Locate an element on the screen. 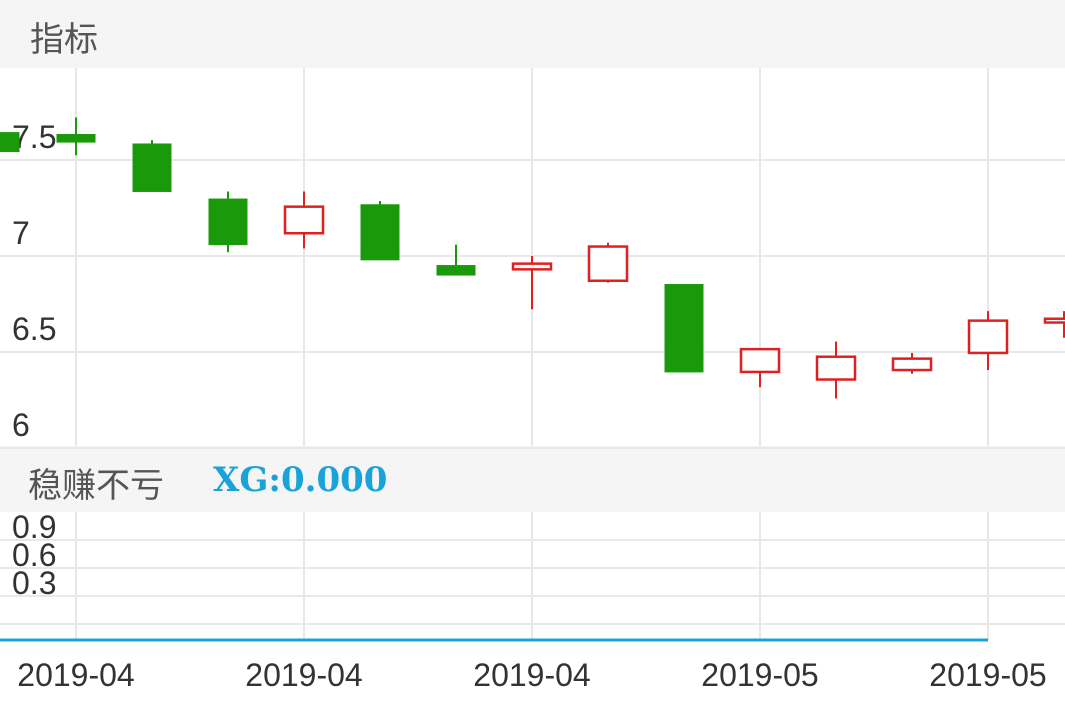 The height and width of the screenshot is (708, 1065). bottom-y-tick-label: 0.3 is located at coordinates (34, 583).